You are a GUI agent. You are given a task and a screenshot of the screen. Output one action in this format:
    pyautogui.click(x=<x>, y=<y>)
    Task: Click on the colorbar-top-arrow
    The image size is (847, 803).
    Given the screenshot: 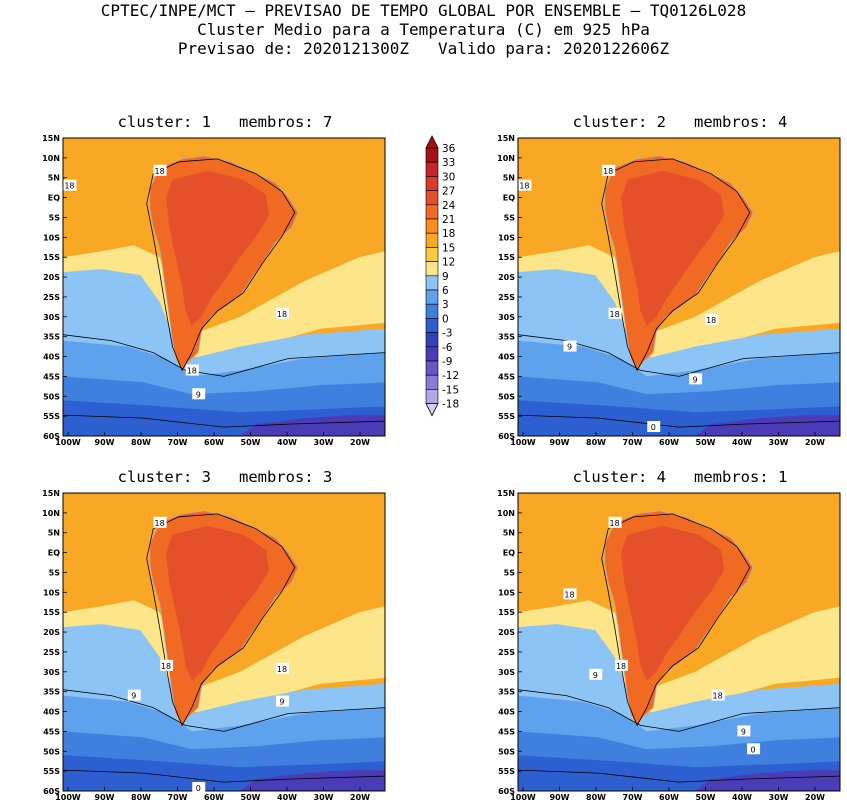 What is the action you would take?
    pyautogui.click(x=432, y=142)
    